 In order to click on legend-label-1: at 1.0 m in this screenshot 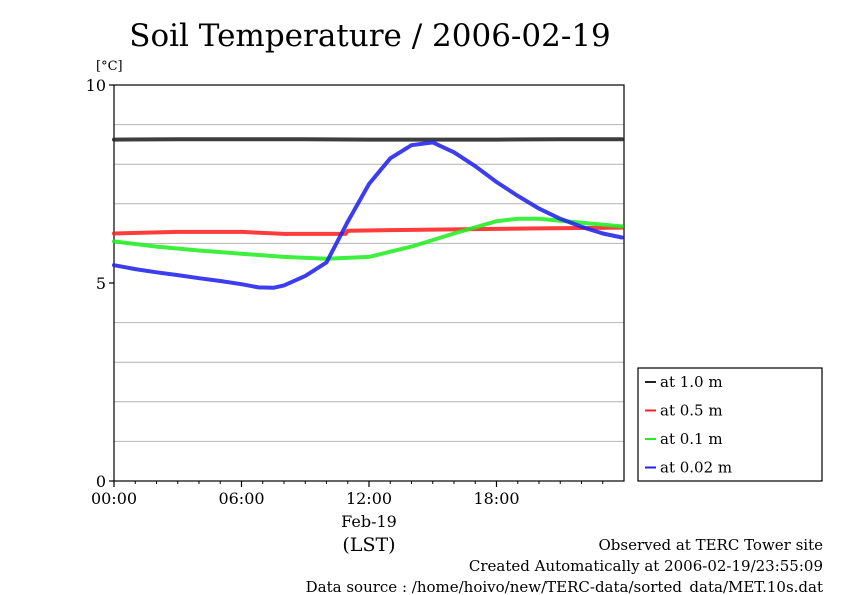, I will do `click(691, 382)`.